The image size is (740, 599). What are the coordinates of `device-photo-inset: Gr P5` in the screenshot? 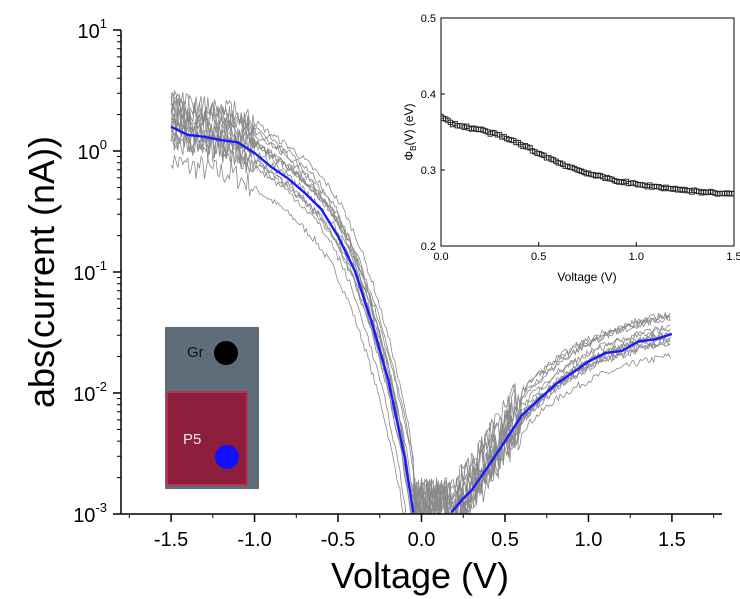 It's located at (212, 408).